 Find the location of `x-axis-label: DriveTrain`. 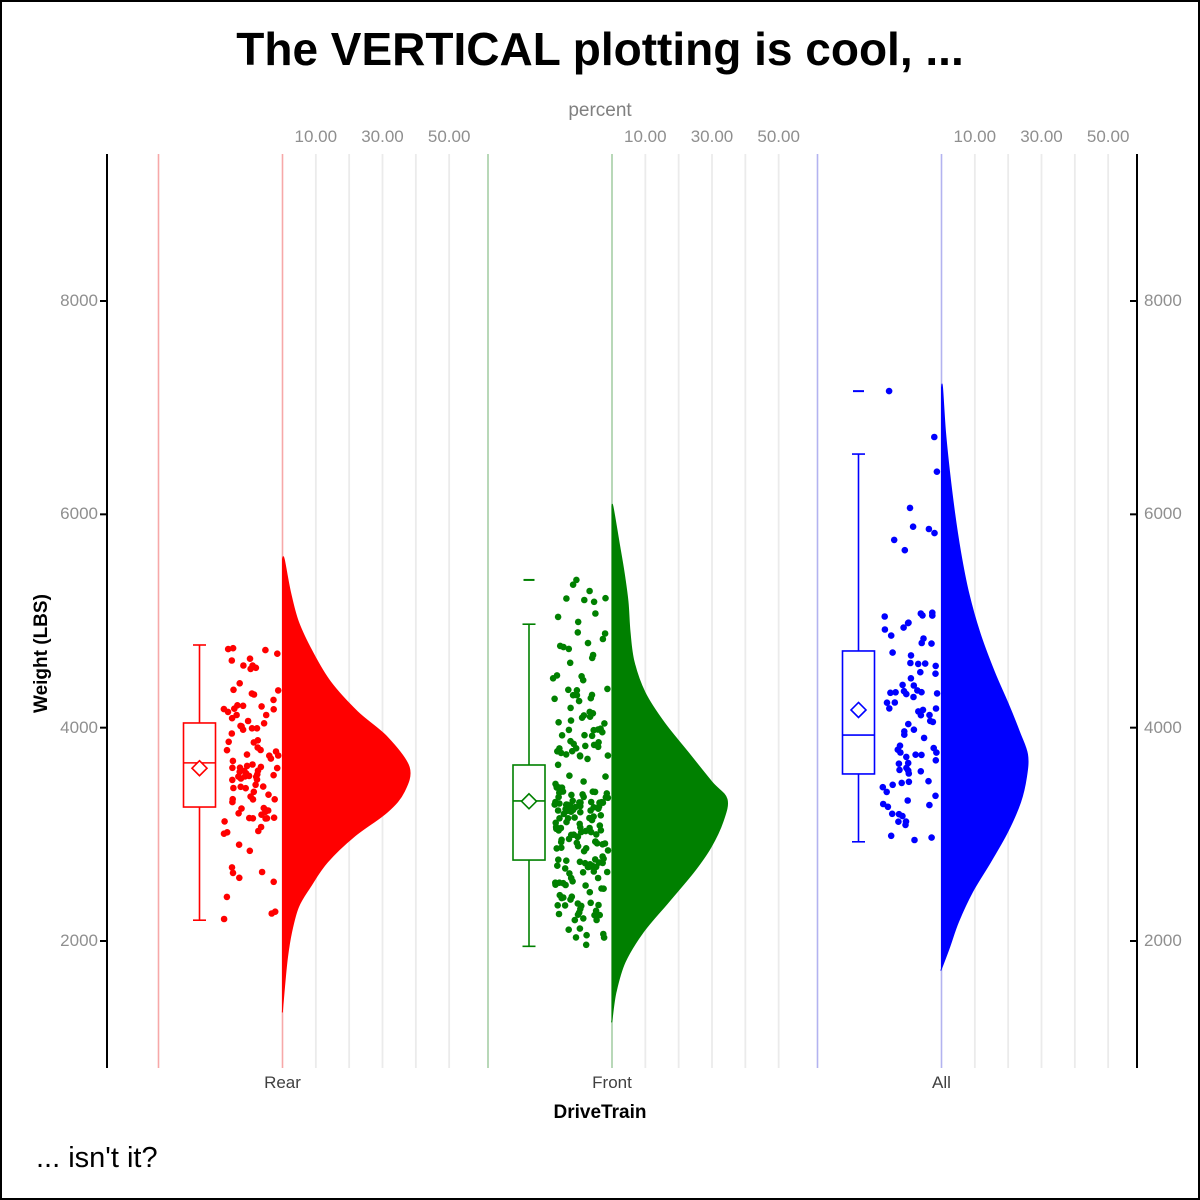

x-axis-label: DriveTrain is located at coordinates (600, 1112).